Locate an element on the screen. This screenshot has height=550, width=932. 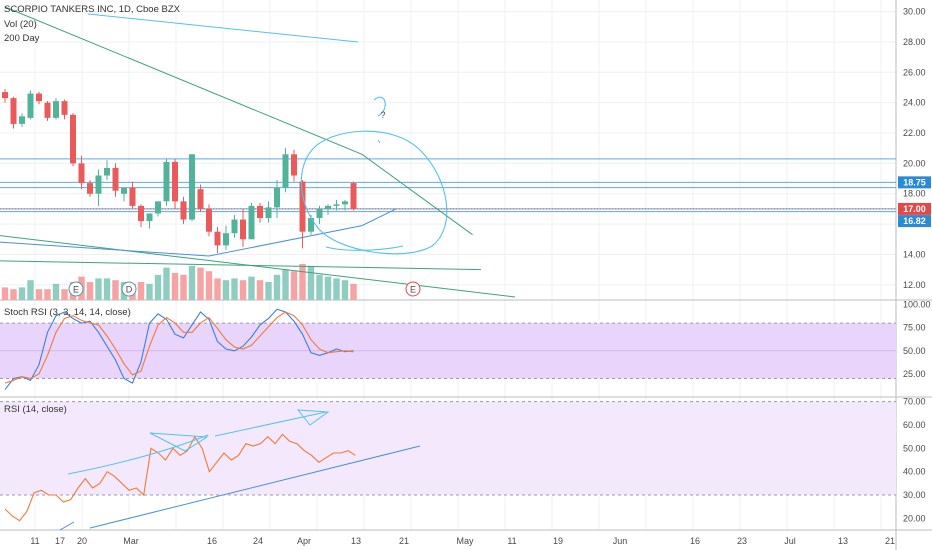
trendline is located at coordinates (198, 232).